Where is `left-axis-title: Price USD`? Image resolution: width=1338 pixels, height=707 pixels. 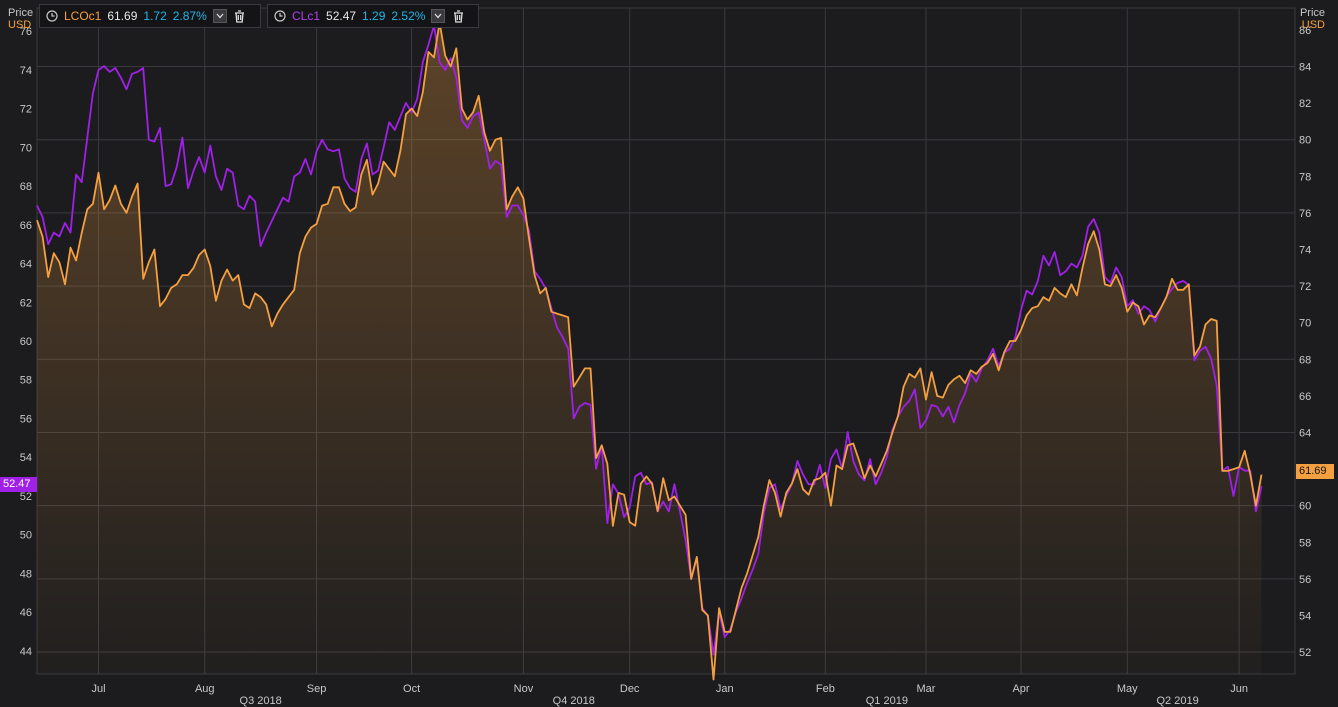 left-axis-title: Price USD is located at coordinates (20, 19).